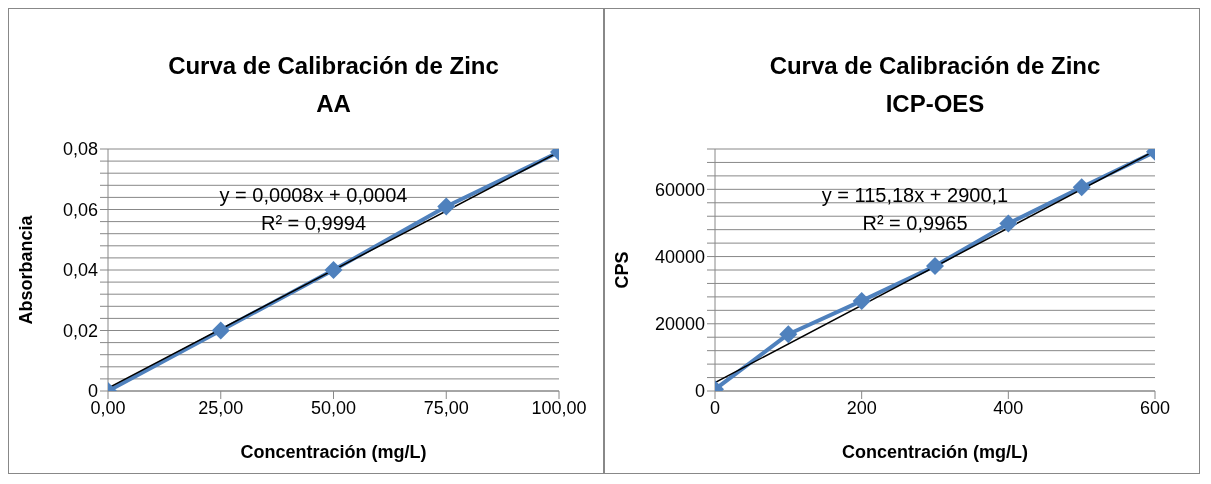  Describe the element at coordinates (861, 407) in the screenshot. I see `x-tick-label: 200` at that location.